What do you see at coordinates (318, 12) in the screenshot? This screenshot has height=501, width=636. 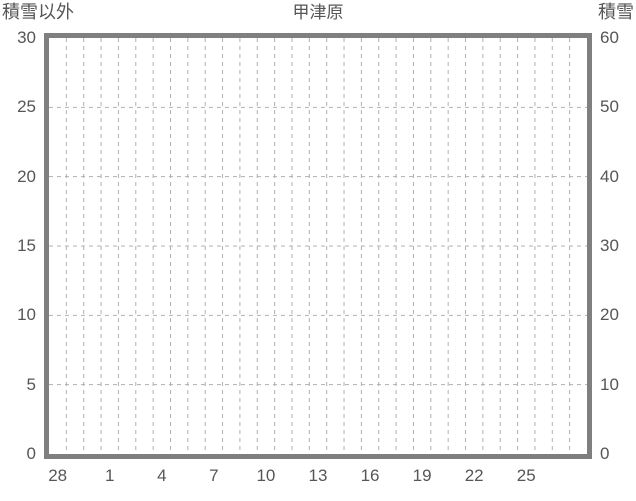 I see `chart-title: 甲津原` at bounding box center [318, 12].